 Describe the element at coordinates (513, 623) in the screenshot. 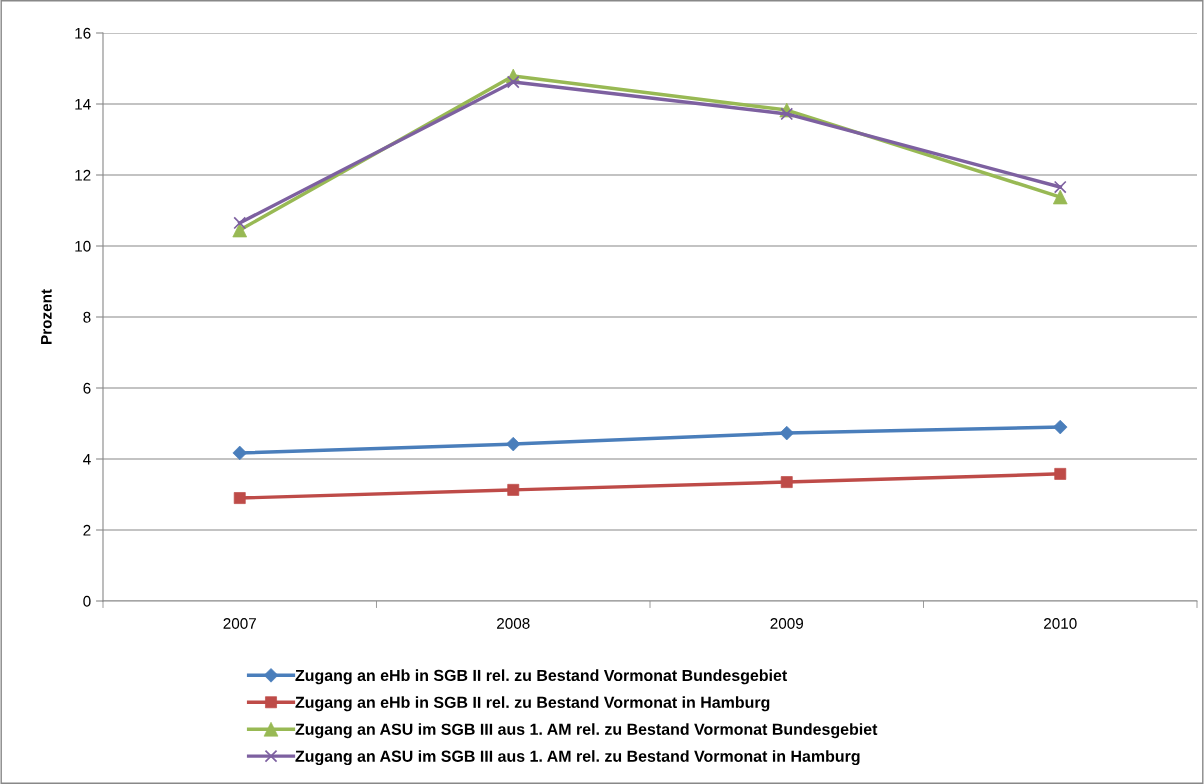

I see `x-tick-label: 2008` at that location.